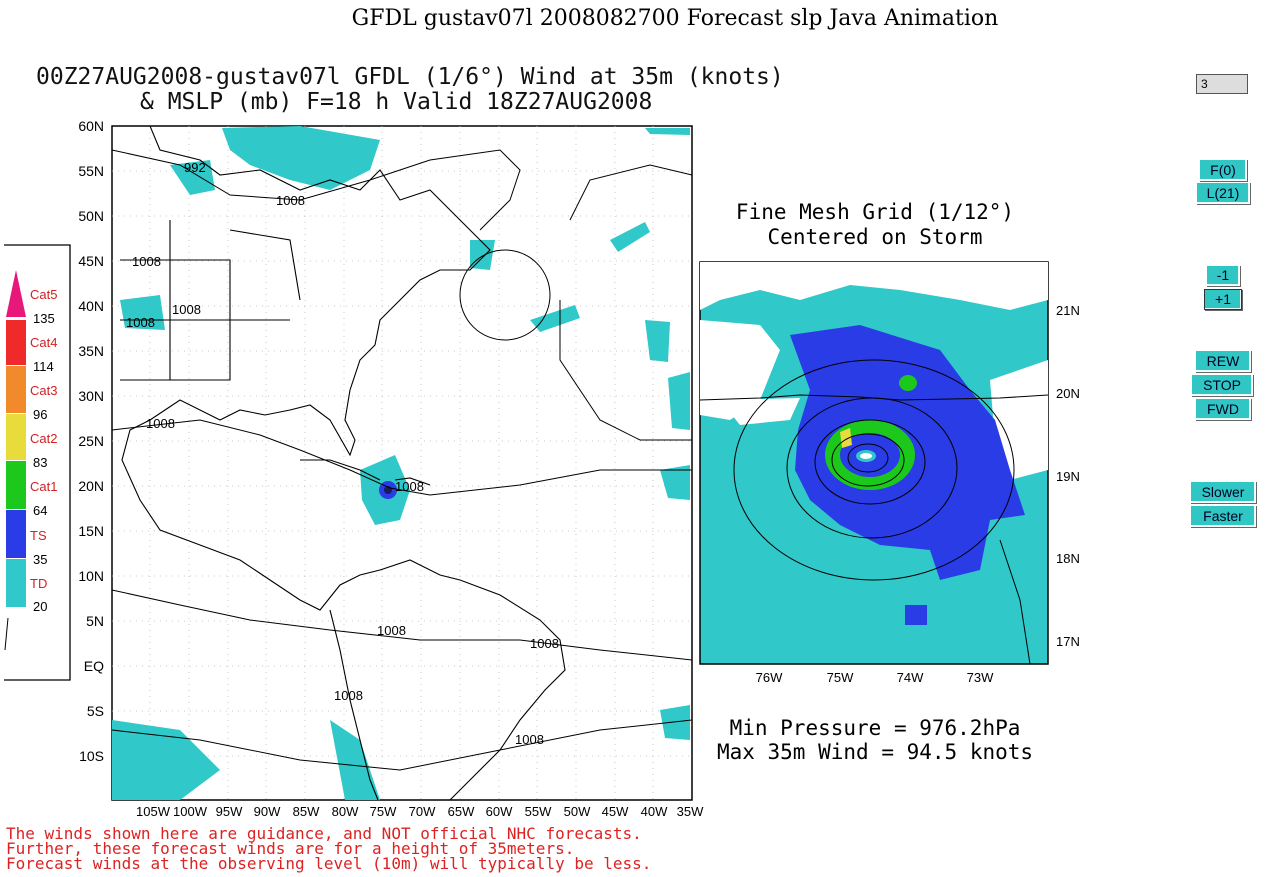  I want to click on legend-threshold: 83, so click(40, 462).